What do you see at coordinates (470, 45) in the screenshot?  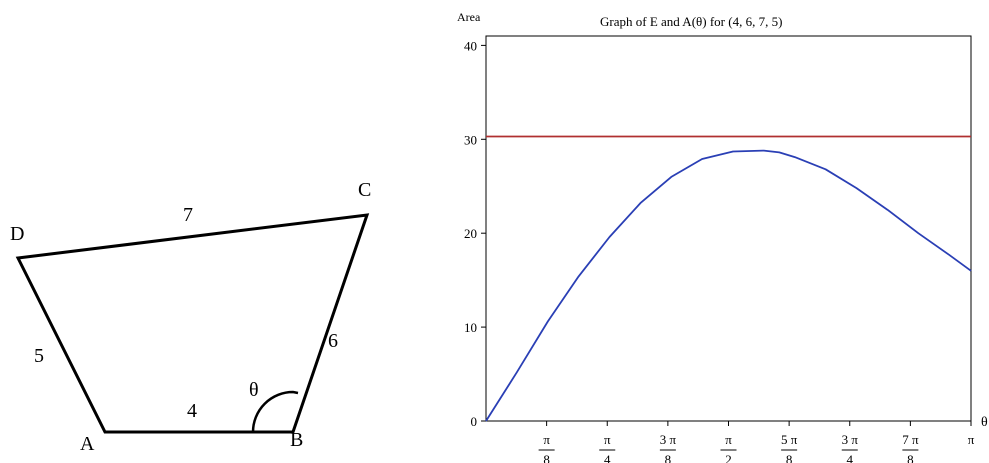 I see `y-tick-label: 40` at bounding box center [470, 45].